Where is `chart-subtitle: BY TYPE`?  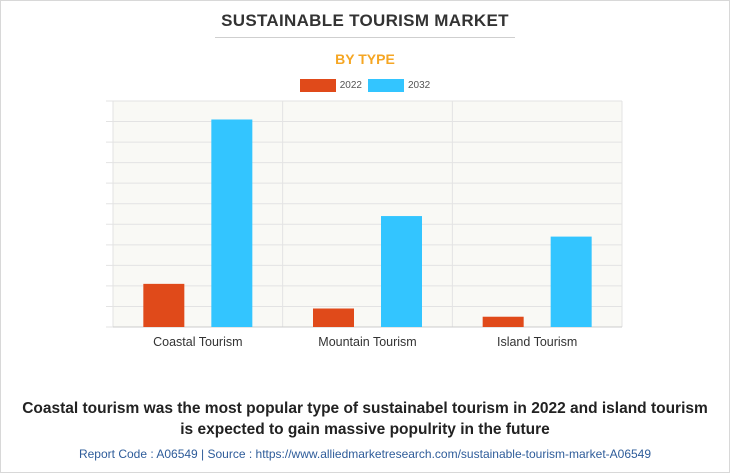 chart-subtitle: BY TYPE is located at coordinates (365, 59).